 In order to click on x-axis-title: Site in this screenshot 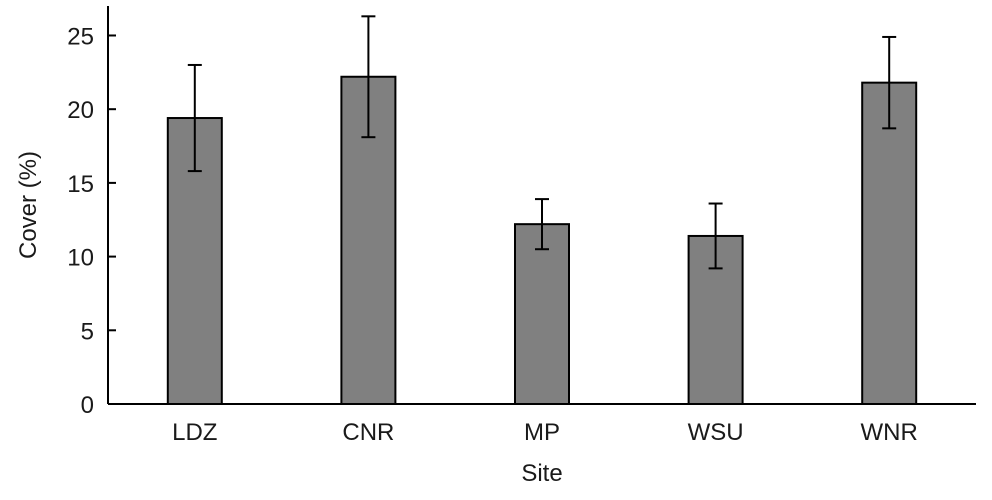, I will do `click(541, 473)`.